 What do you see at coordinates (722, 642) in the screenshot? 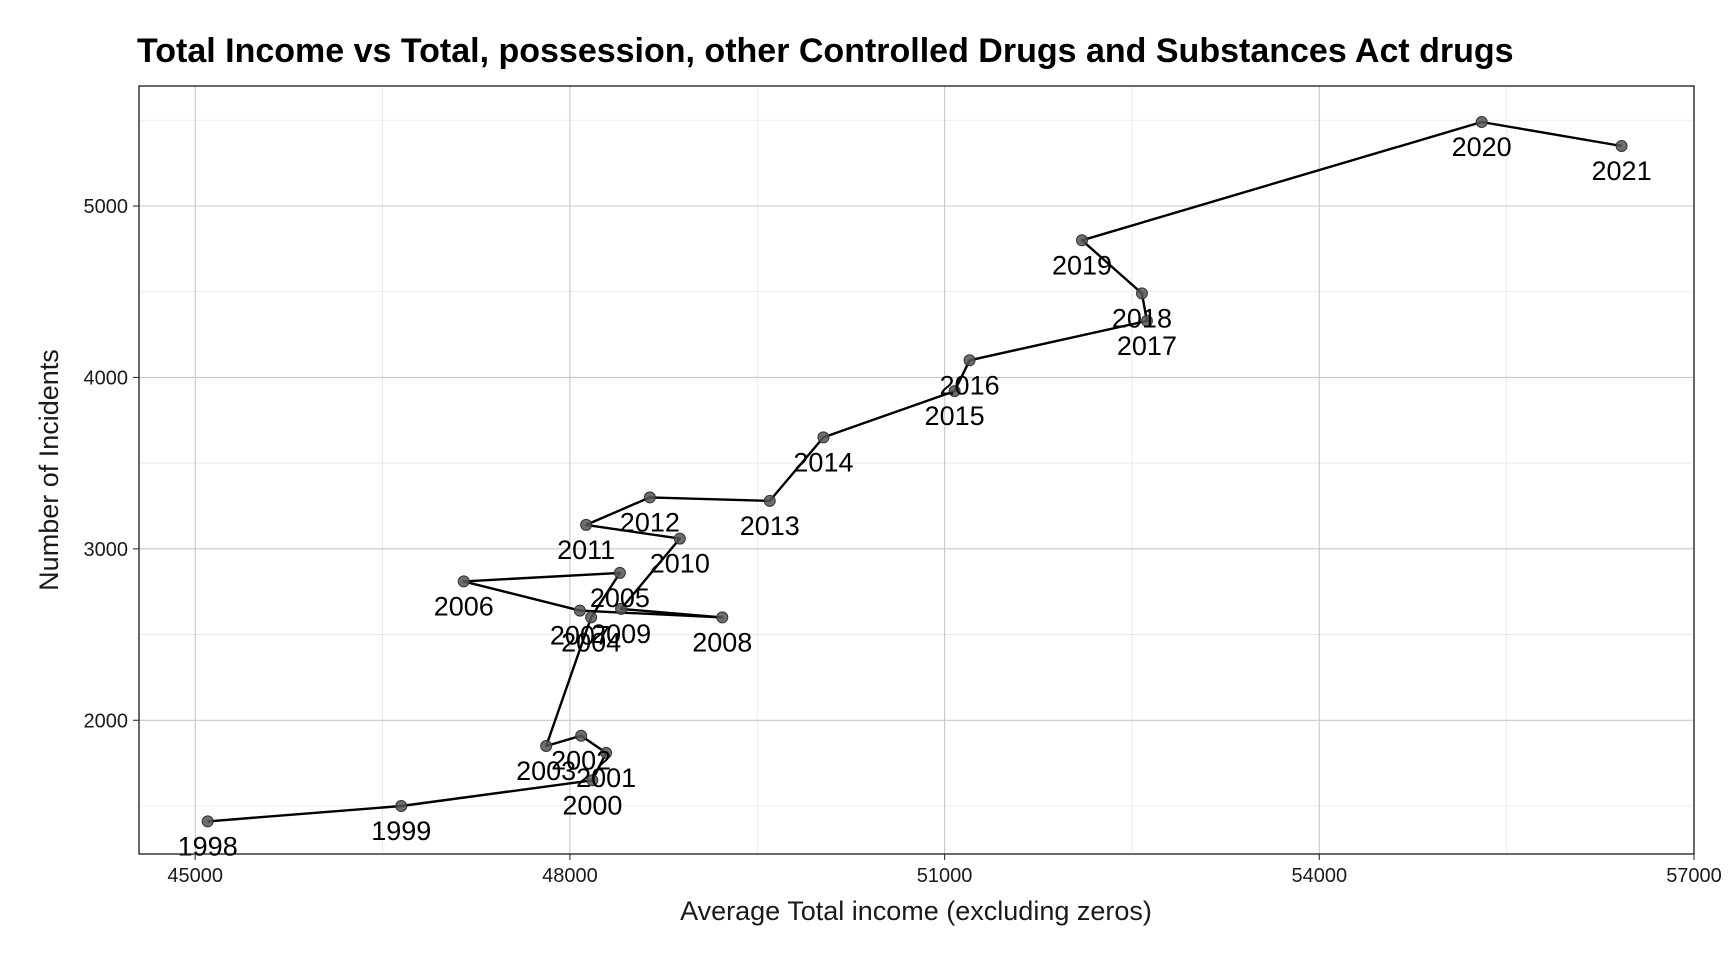
I see `point-label-2008: 2008` at bounding box center [722, 642].